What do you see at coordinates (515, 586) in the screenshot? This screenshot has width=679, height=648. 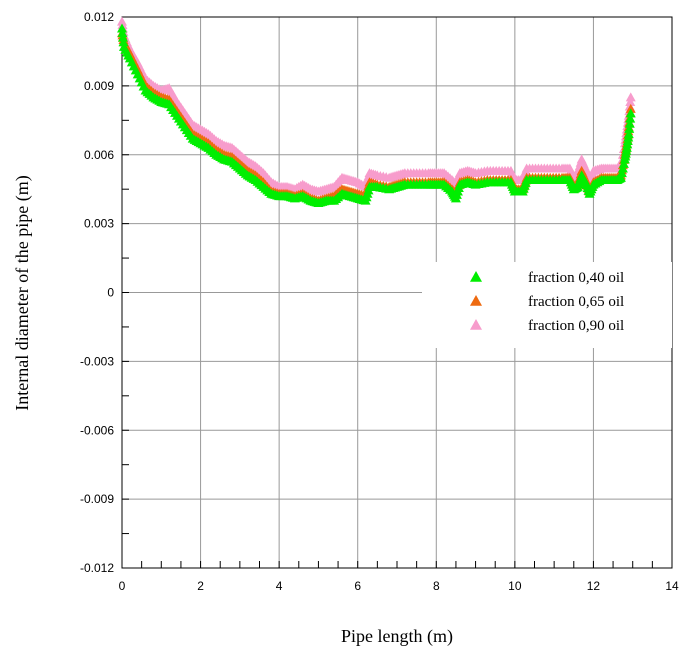 I see `x-tick-label: 10` at bounding box center [515, 586].